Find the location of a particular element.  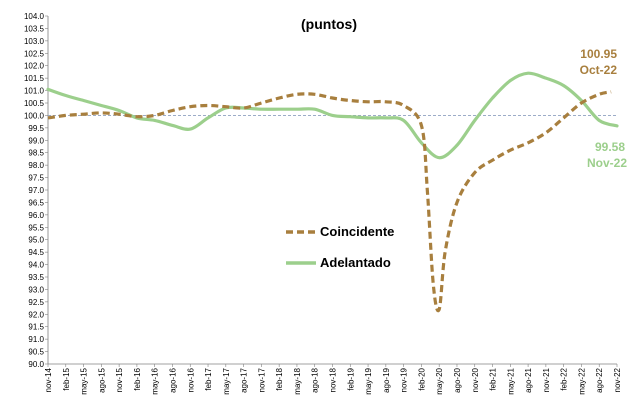

y-tick-label: 103.5 is located at coordinates (34, 28).